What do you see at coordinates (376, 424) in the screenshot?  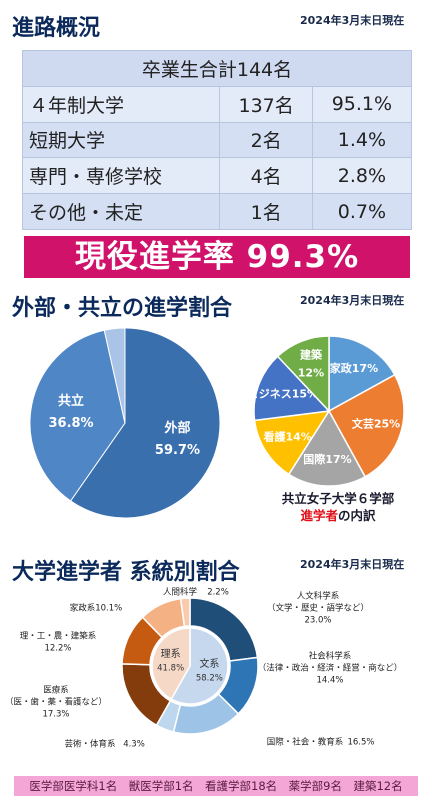 I see `pie2-value-label-1: 文芸25%` at bounding box center [376, 424].